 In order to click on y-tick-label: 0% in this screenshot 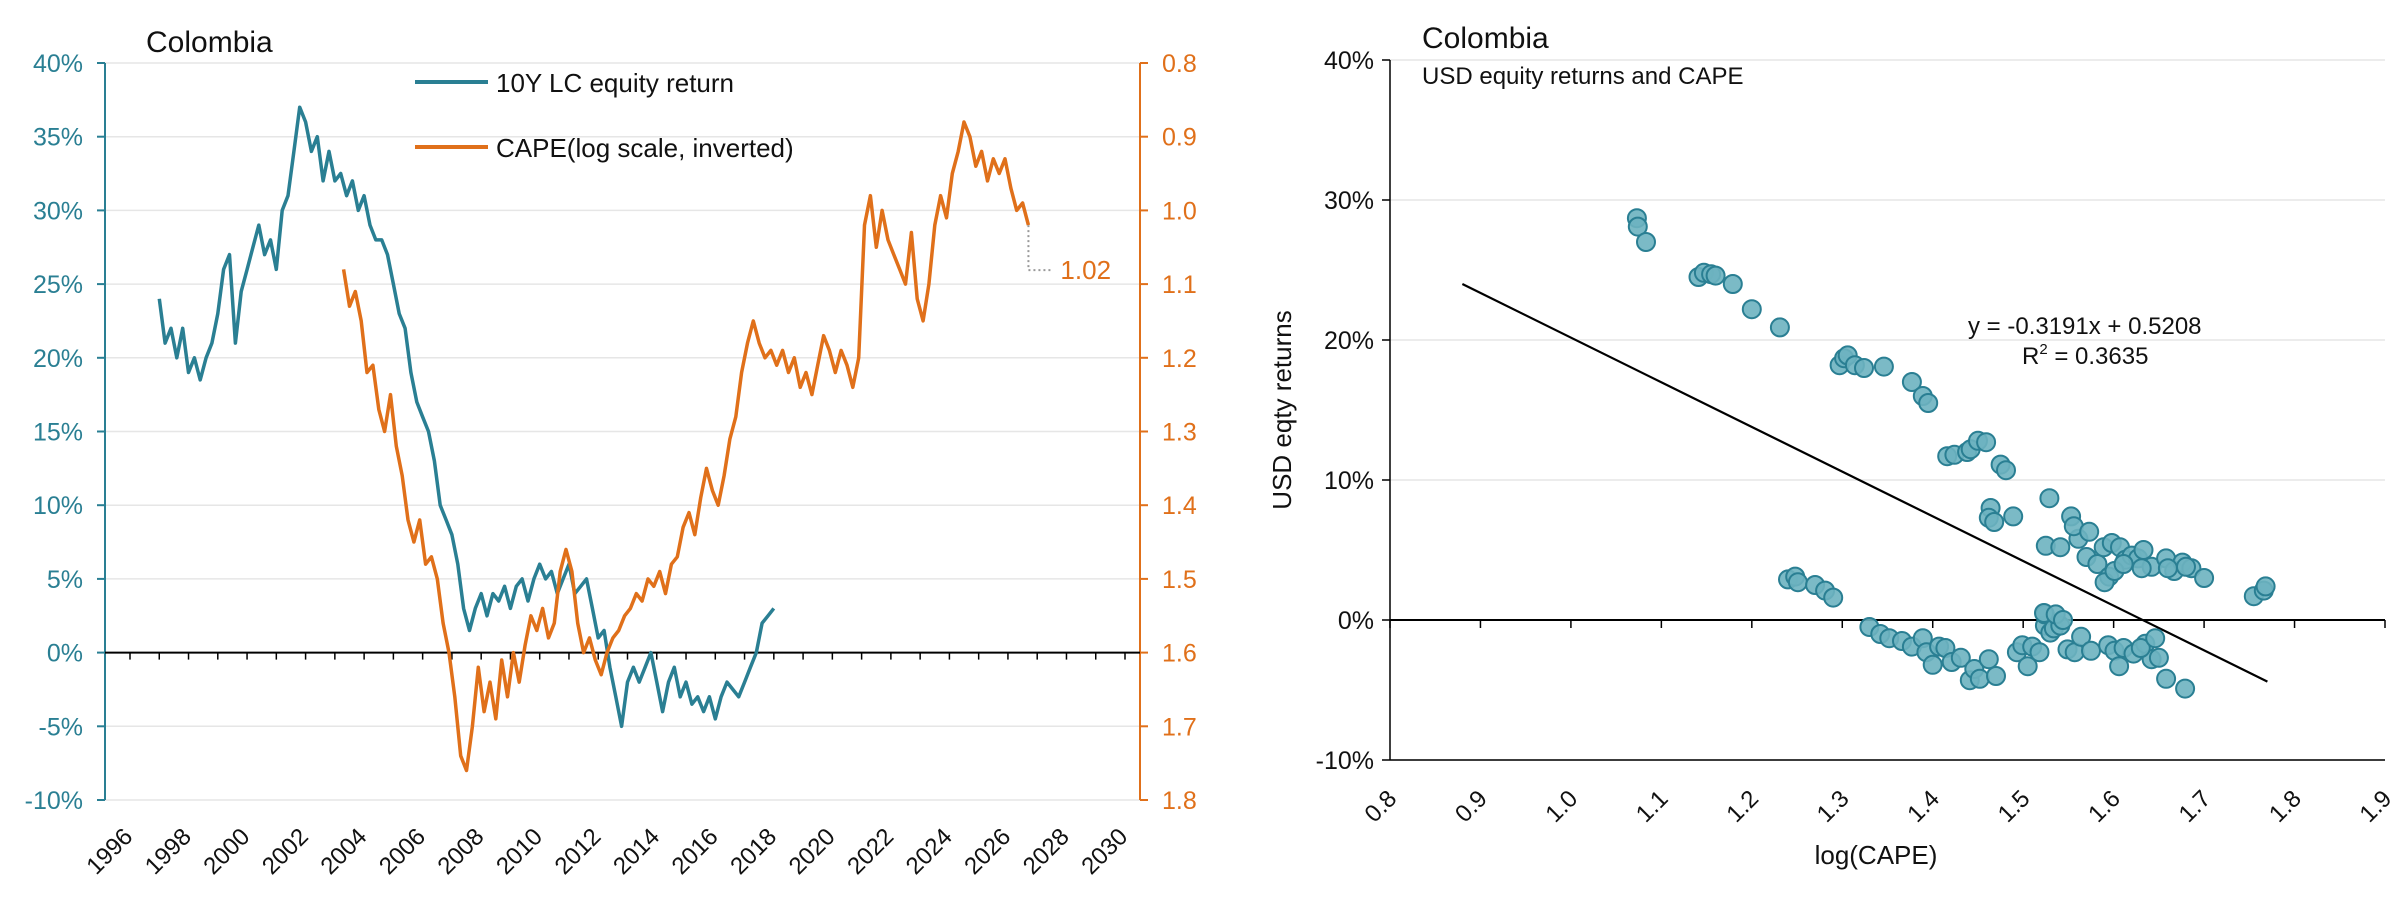, I will do `click(1356, 621)`.